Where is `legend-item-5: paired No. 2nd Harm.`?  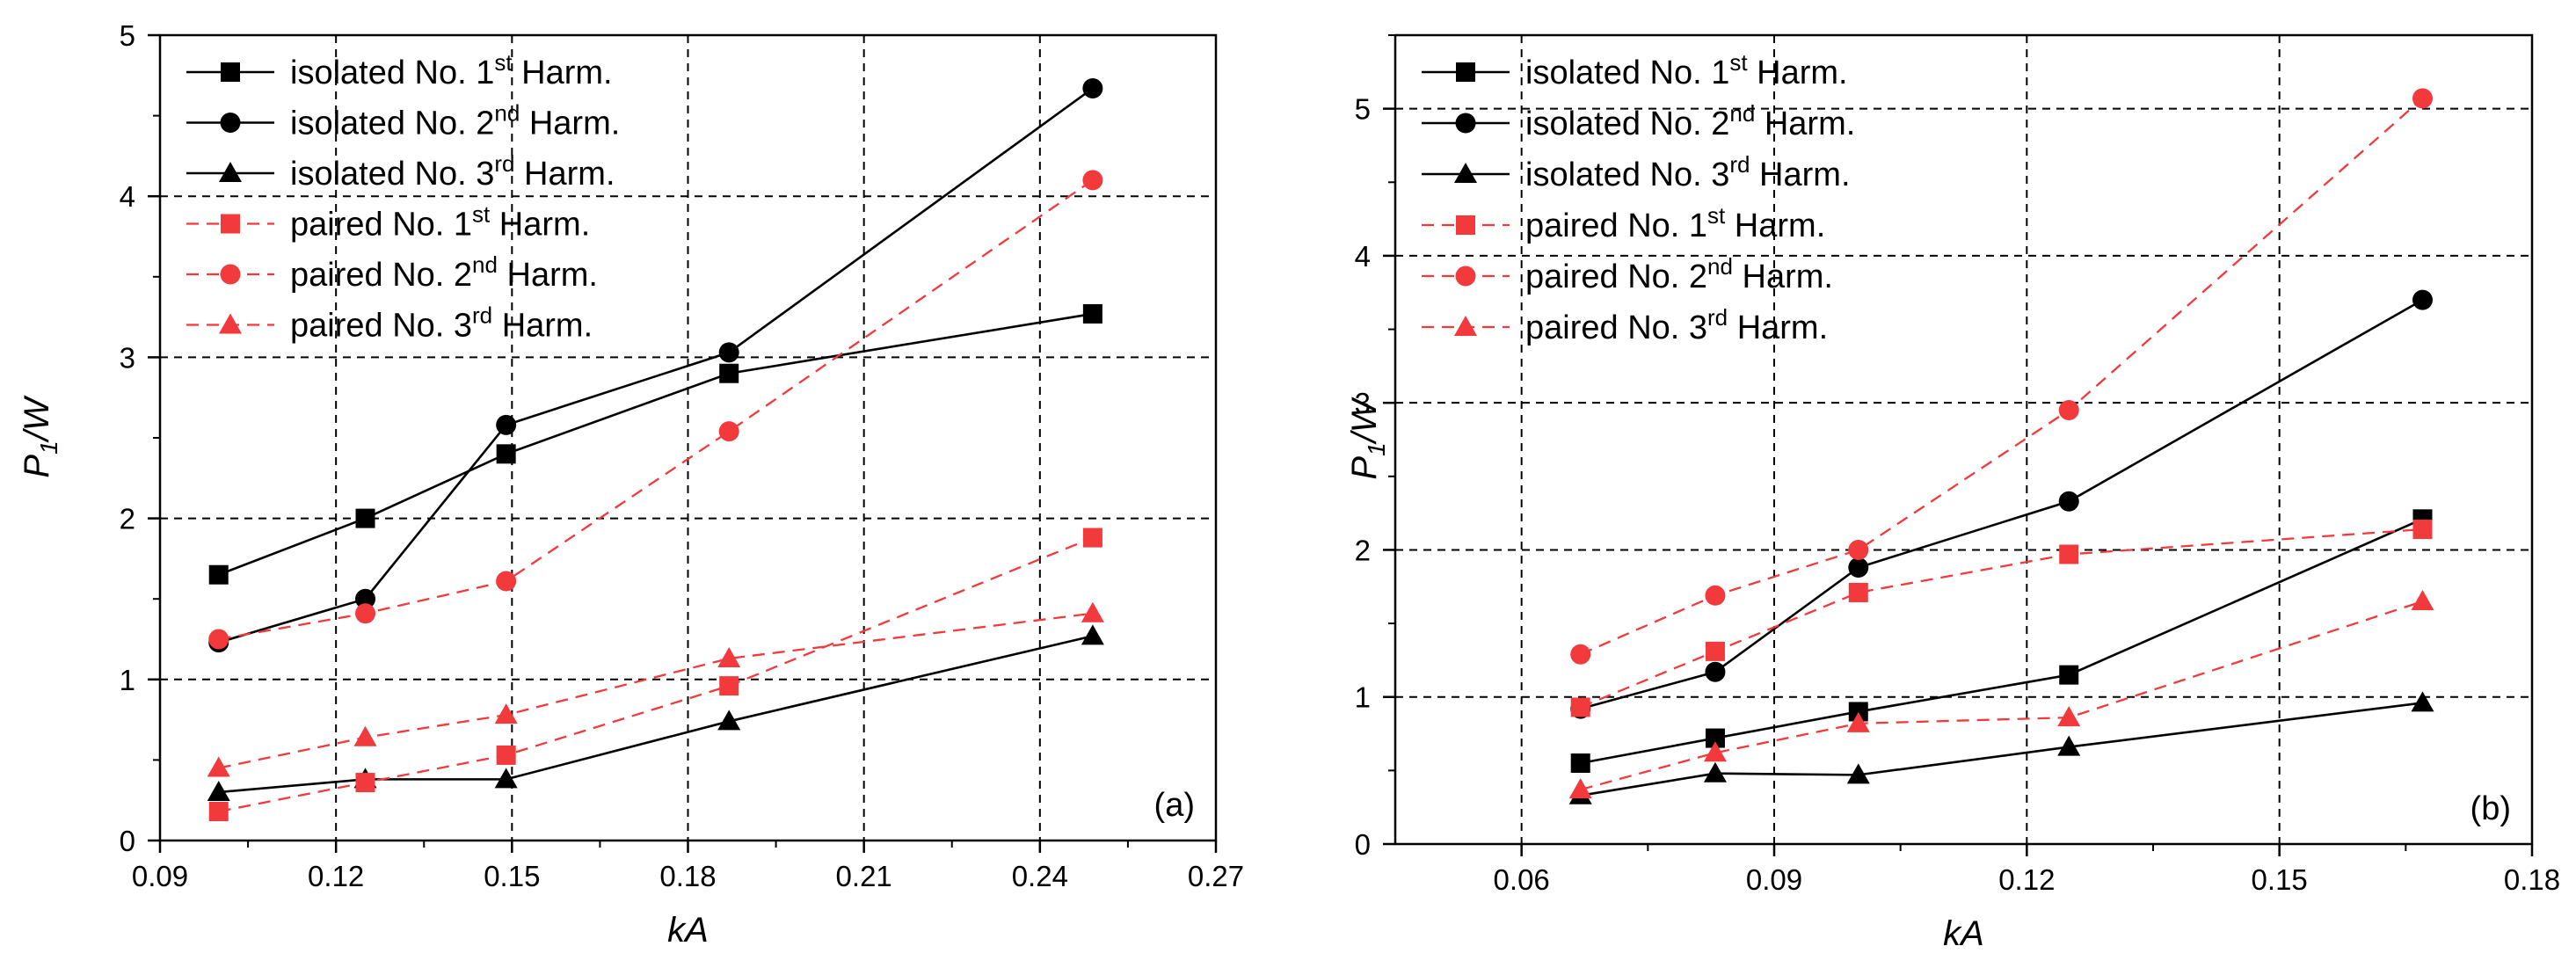
legend-item-5: paired No. 2nd Harm. is located at coordinates (392, 272).